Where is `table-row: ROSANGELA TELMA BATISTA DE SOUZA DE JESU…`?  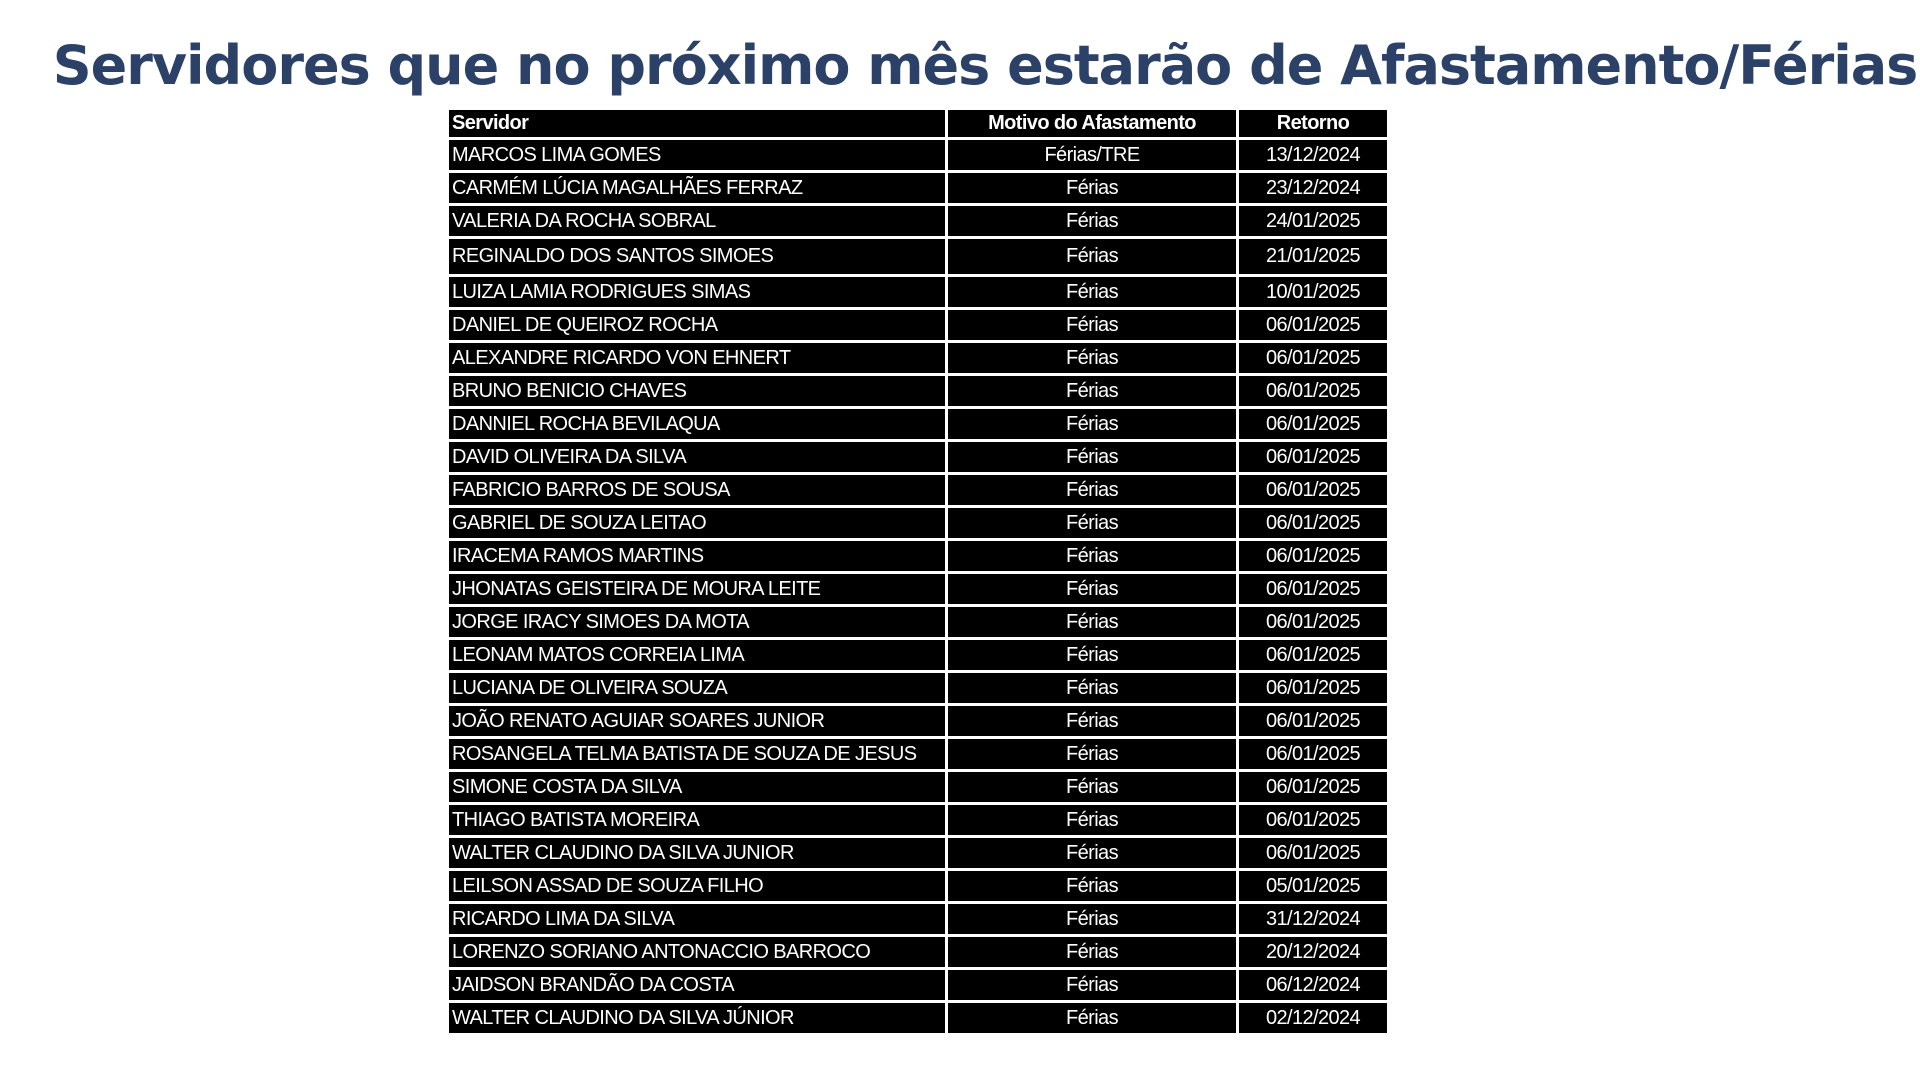
table-row: ROSANGELA TELMA BATISTA DE SOUZA DE JESU… is located at coordinates (918, 754).